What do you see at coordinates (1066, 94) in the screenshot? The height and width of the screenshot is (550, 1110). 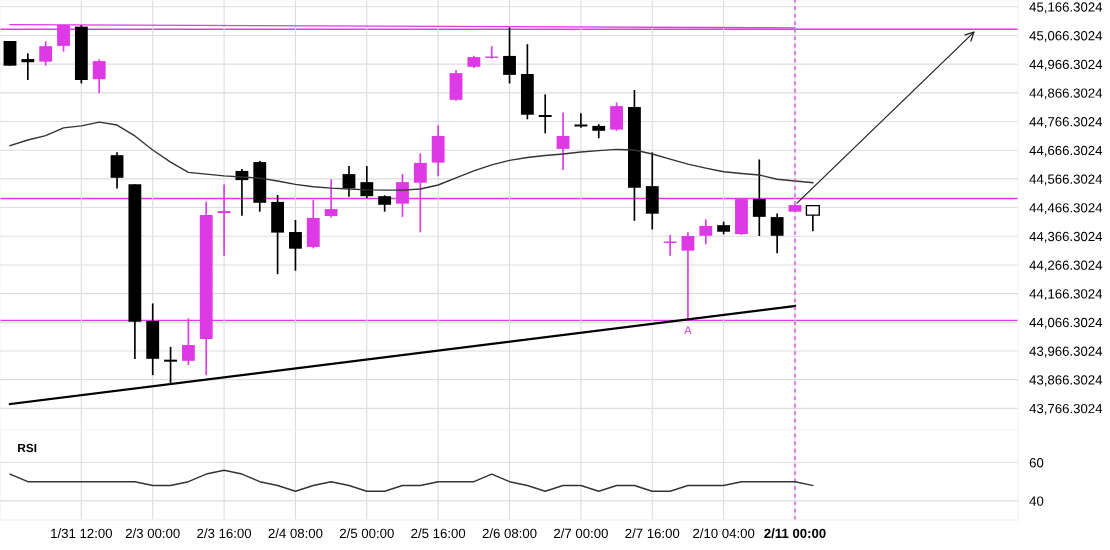 I see `y-tick-label: 44,866.3024` at bounding box center [1066, 94].